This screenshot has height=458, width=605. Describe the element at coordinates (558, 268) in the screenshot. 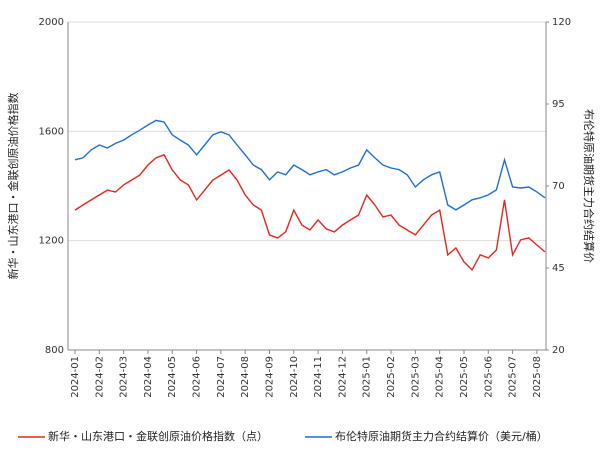

I see `y2-tick-label: 45` at that location.